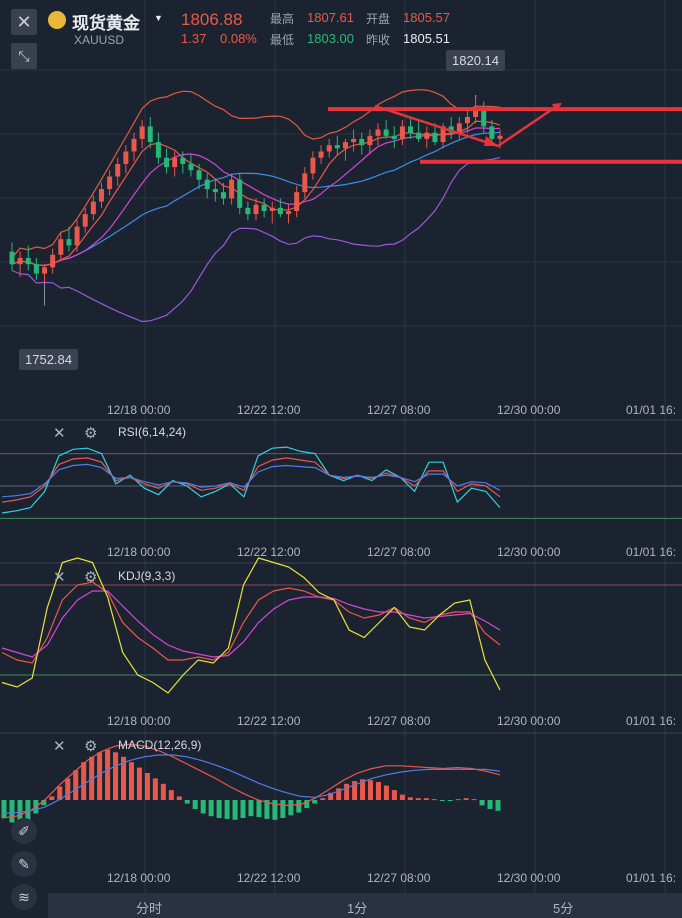 This screenshot has height=918, width=682. I want to click on timeframe-tabs: 分时 1分 5分, so click(365, 905).